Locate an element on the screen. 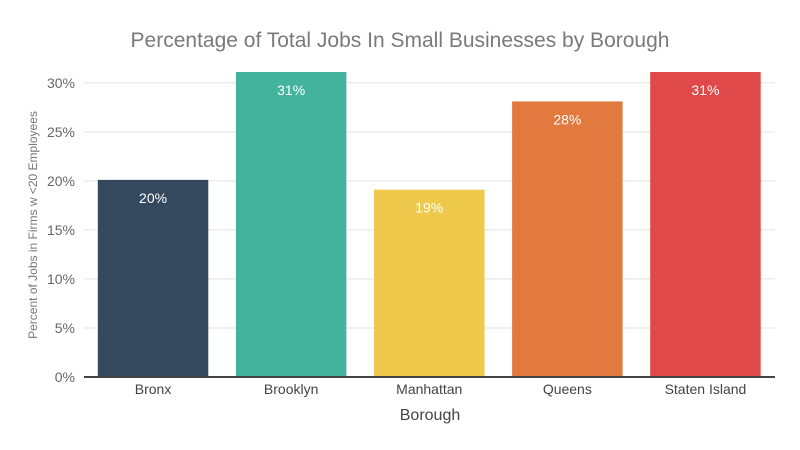 The height and width of the screenshot is (450, 800). y-tick-label: 10% is located at coordinates (61, 279).